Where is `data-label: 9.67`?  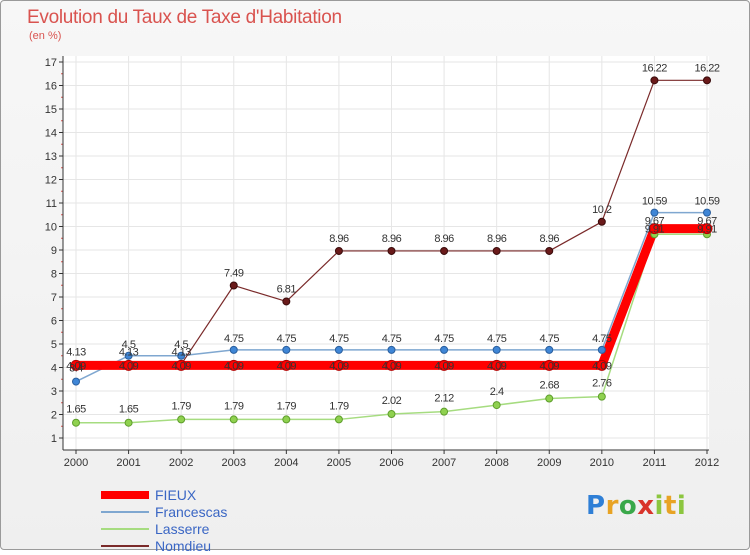
data-label: 9.67 is located at coordinates (655, 221).